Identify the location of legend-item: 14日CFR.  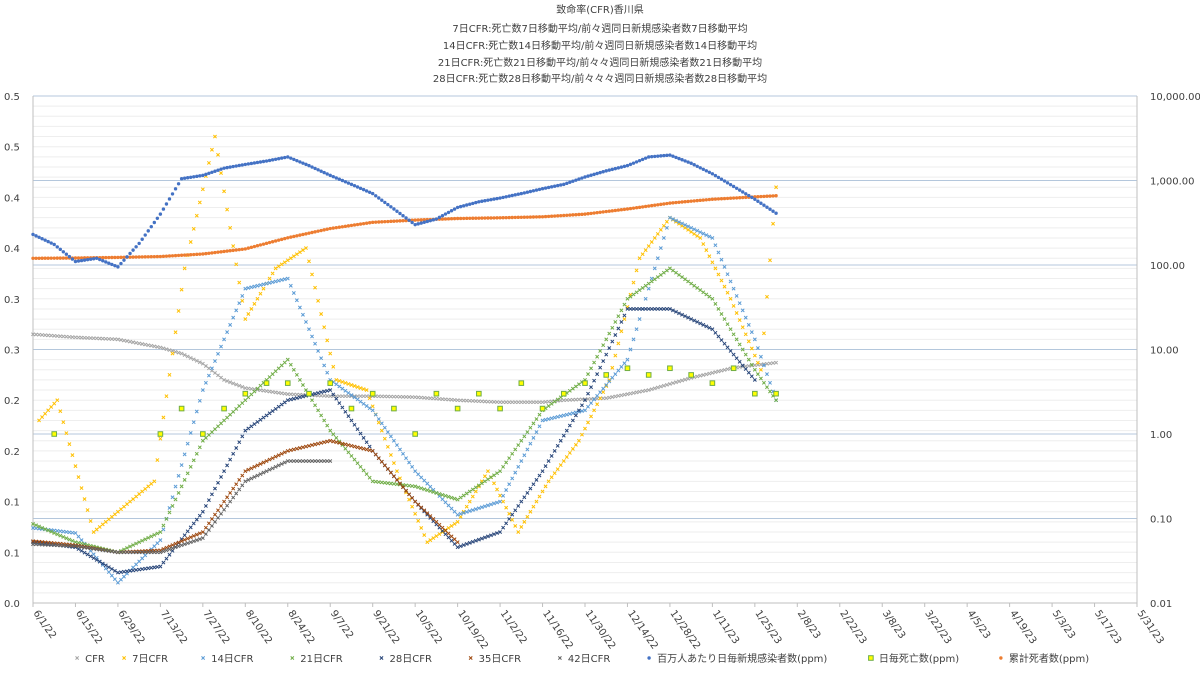
(227, 659).